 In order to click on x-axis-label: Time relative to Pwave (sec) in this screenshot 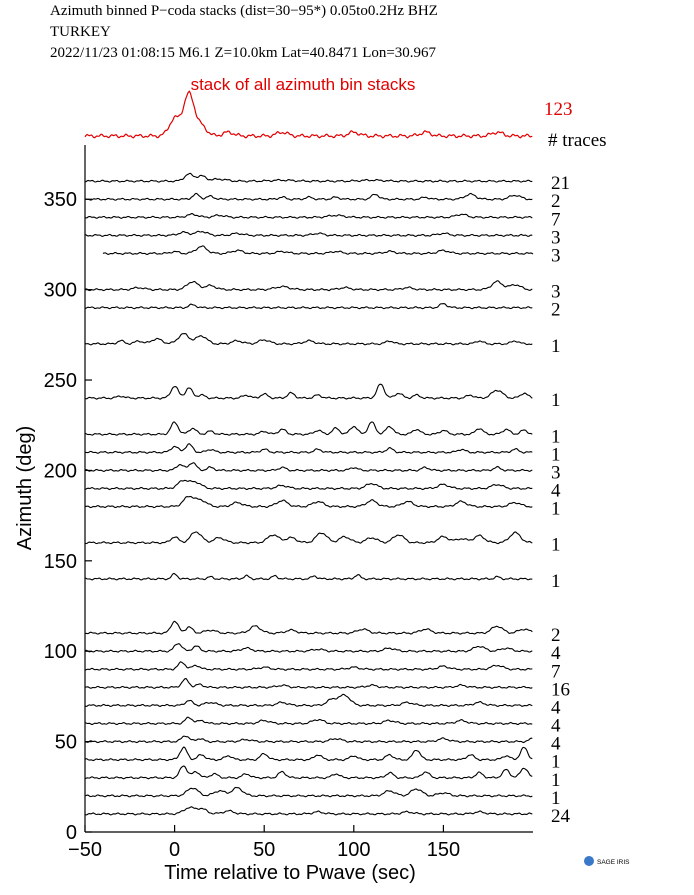, I will do `click(290, 873)`.